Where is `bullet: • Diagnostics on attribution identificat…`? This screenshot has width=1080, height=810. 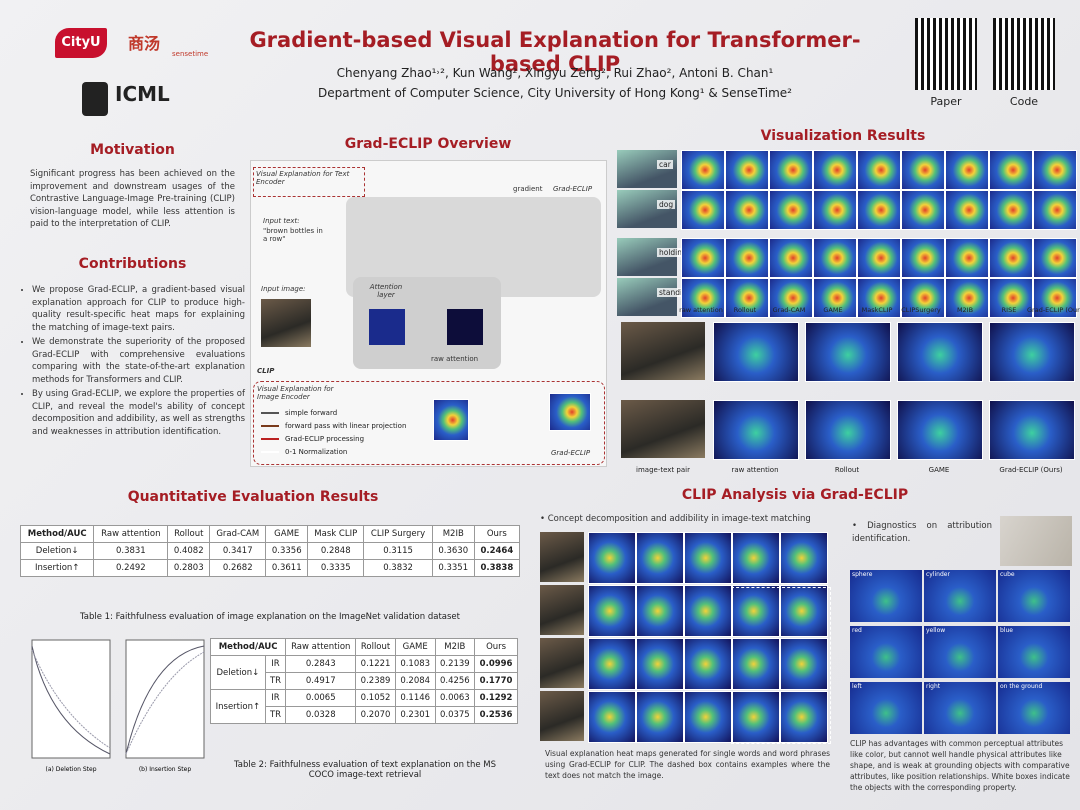 bullet: • Diagnostics on attribution identificat… is located at coordinates (922, 532).